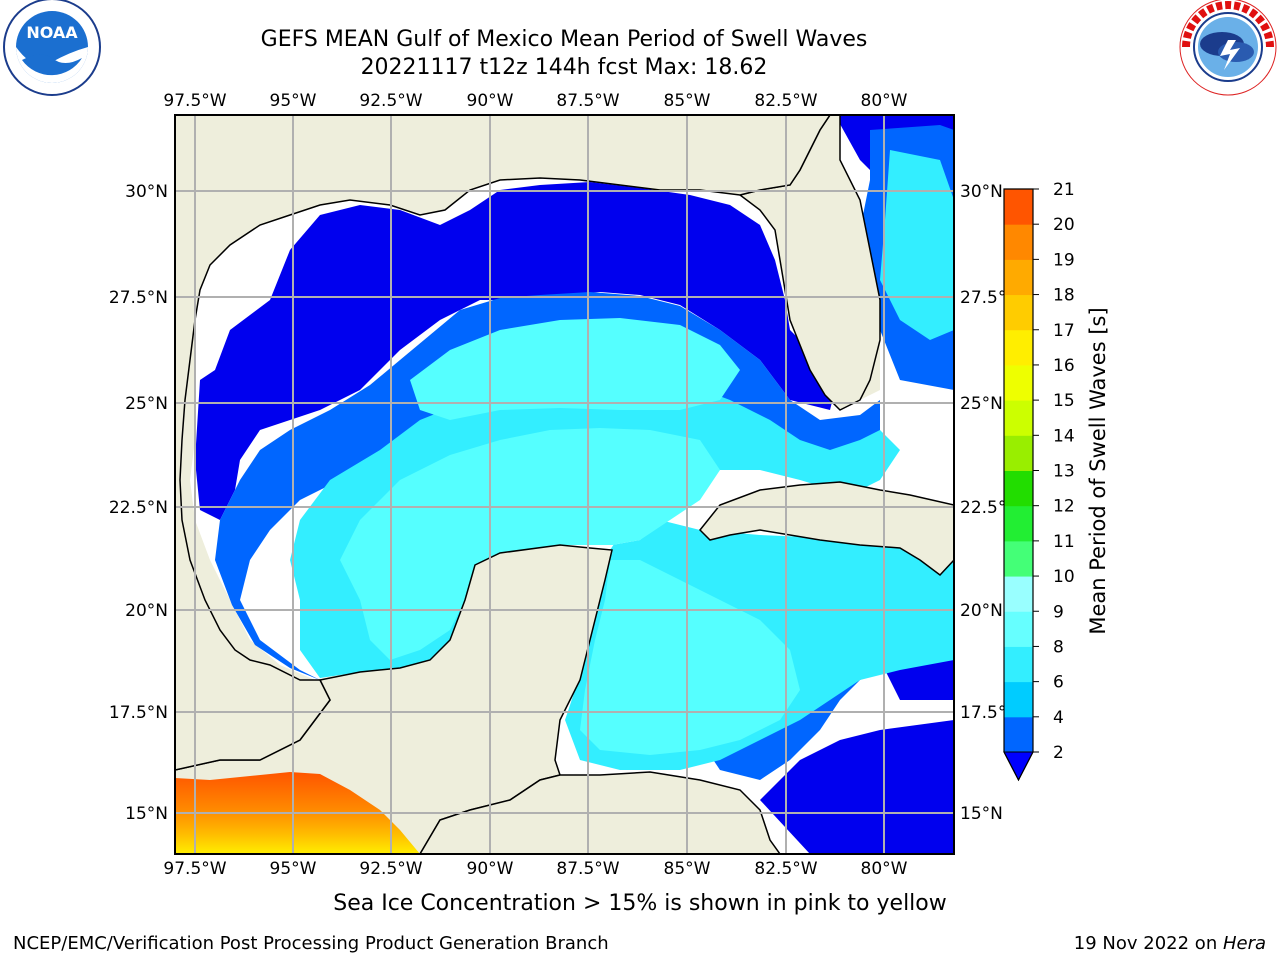 The image size is (1280, 960). What do you see at coordinates (1228, 48) in the screenshot?
I see `nws-logo` at bounding box center [1228, 48].